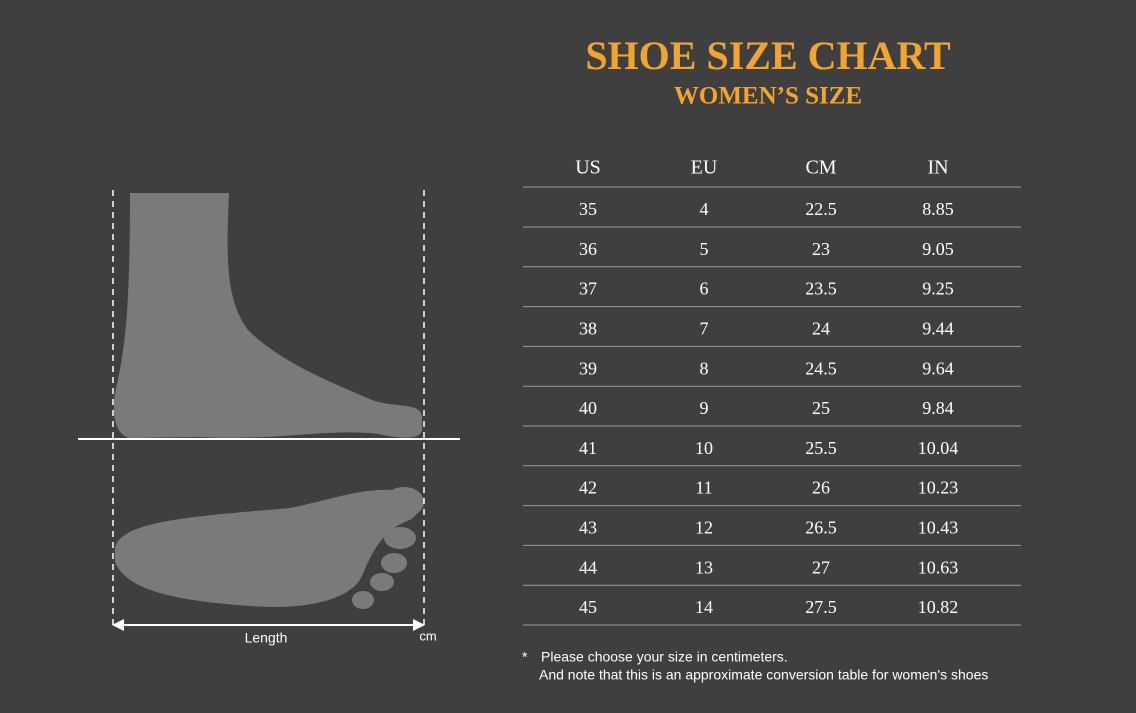 The height and width of the screenshot is (713, 1136). What do you see at coordinates (938, 607) in the screenshot?
I see `table-cell: 10.82` at bounding box center [938, 607].